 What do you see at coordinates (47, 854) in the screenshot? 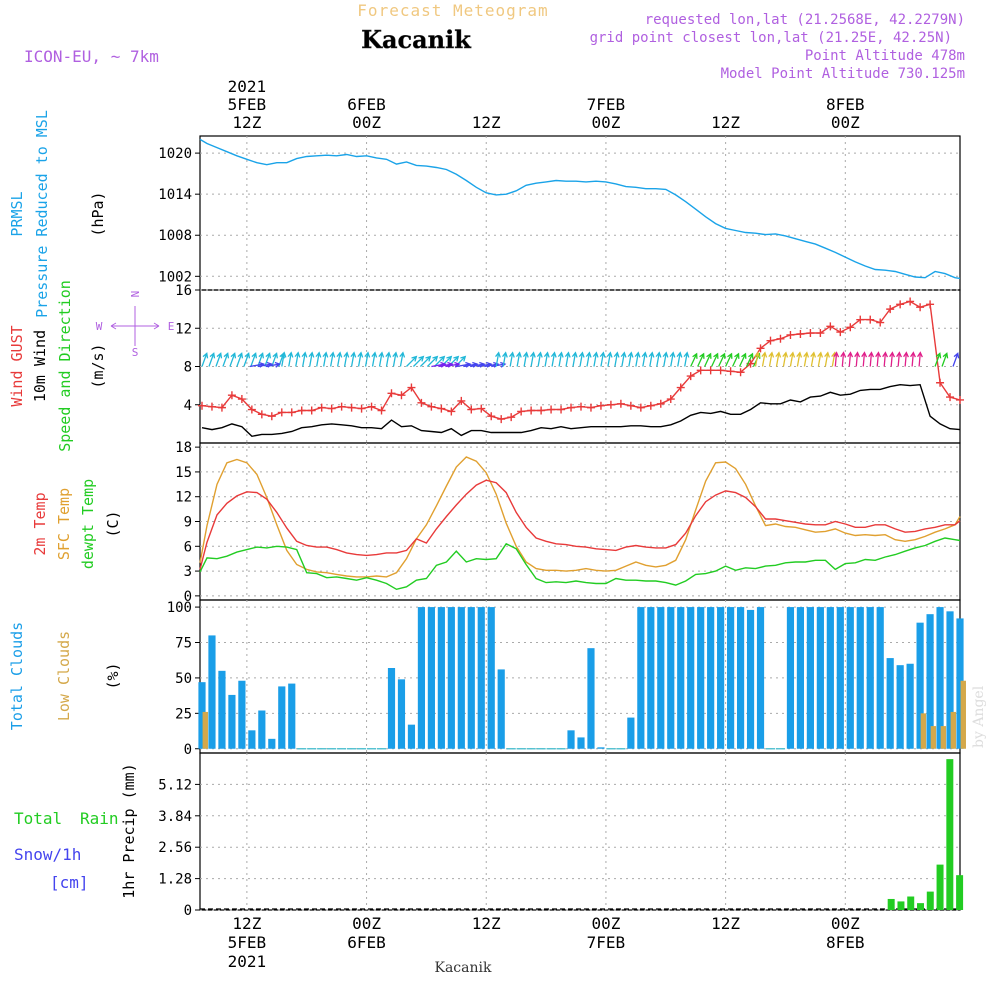
I see `snow-label: Snow/1h` at bounding box center [47, 854].